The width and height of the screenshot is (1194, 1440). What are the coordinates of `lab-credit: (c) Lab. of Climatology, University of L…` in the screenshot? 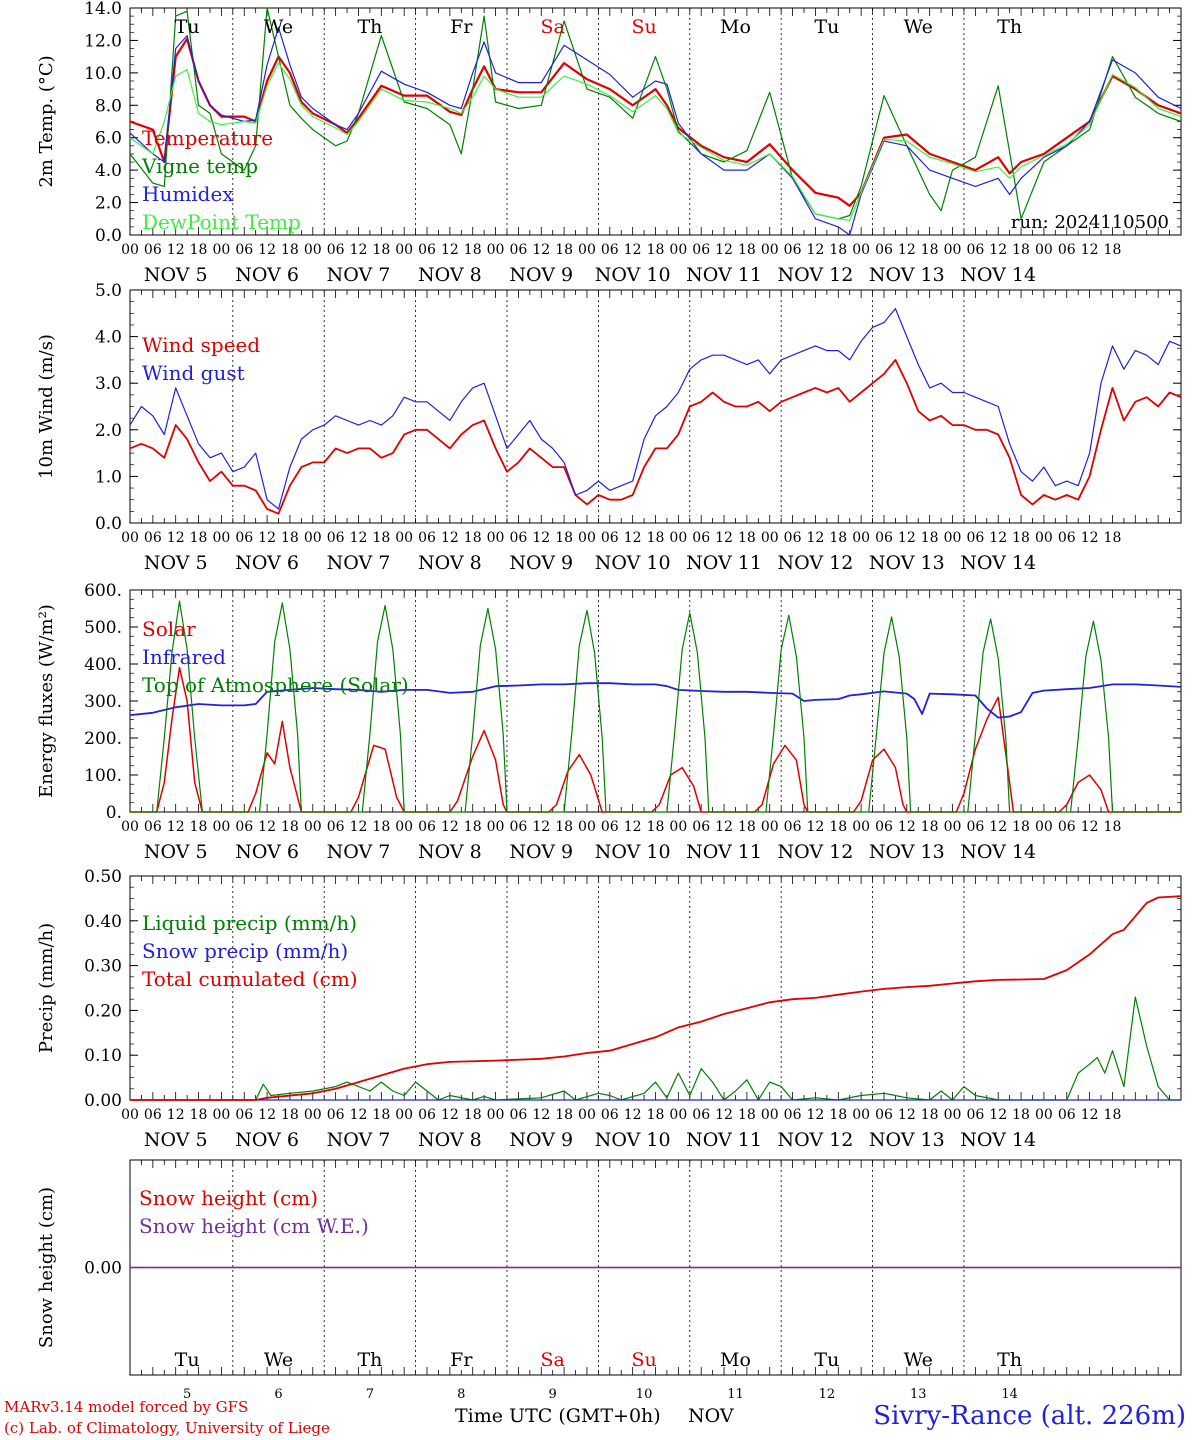 It's located at (167, 1428).